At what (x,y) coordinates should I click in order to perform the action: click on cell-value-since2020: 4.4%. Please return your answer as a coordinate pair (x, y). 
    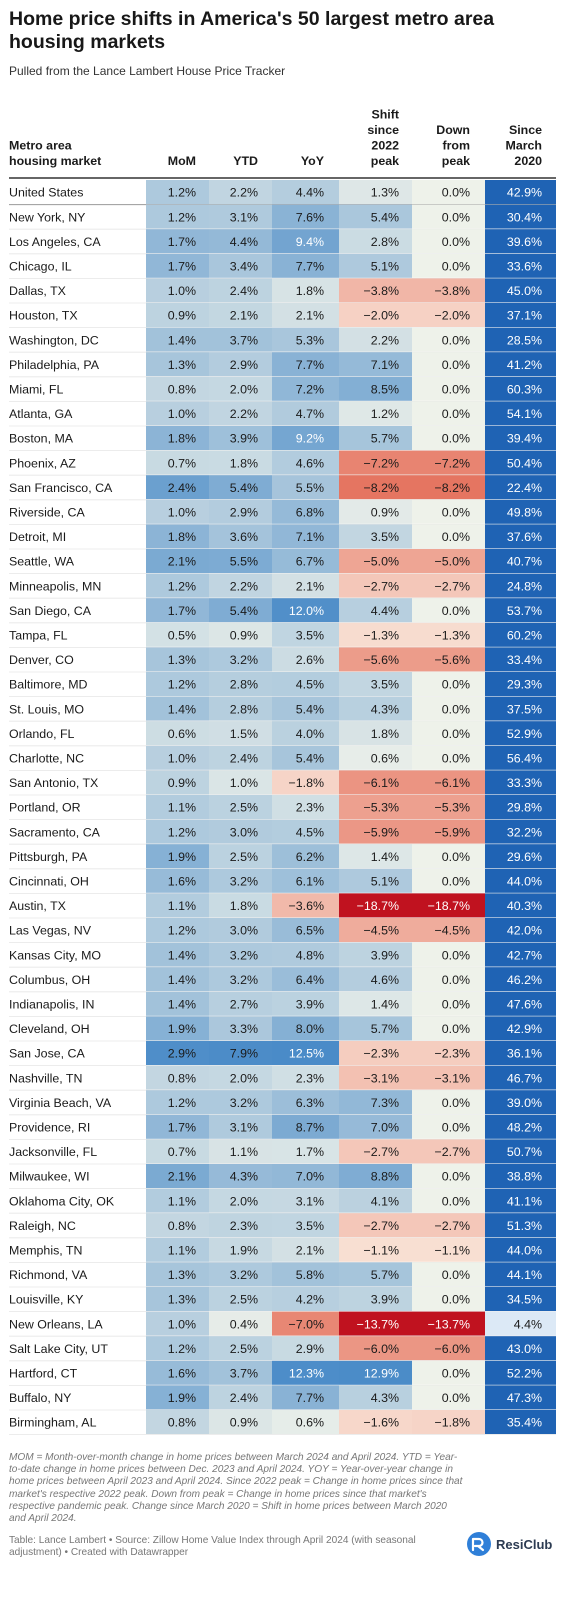
    Looking at the image, I should click on (528, 1324).